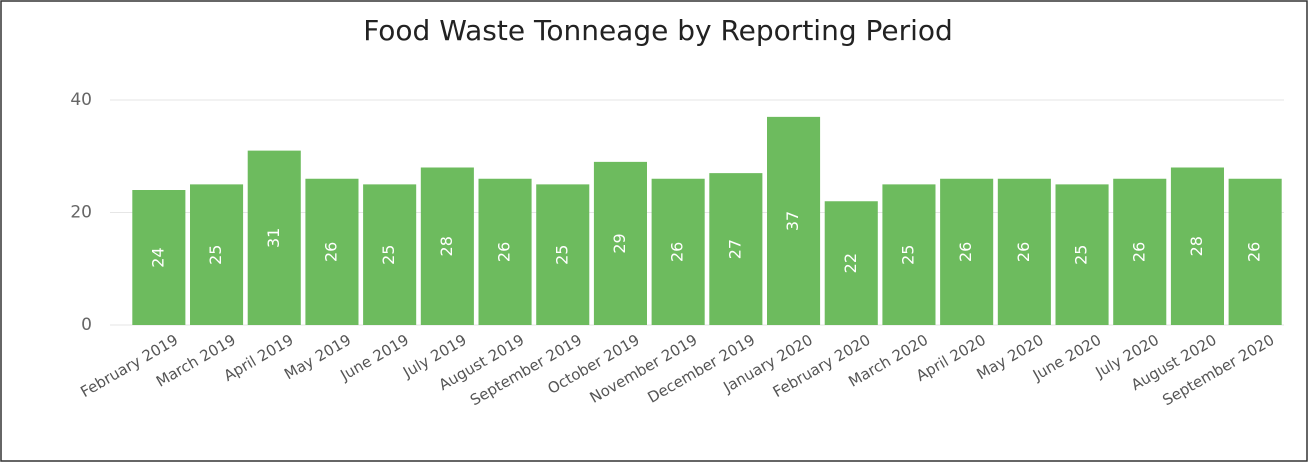 The image size is (1309, 464). I want to click on value-label: 24, so click(157, 257).